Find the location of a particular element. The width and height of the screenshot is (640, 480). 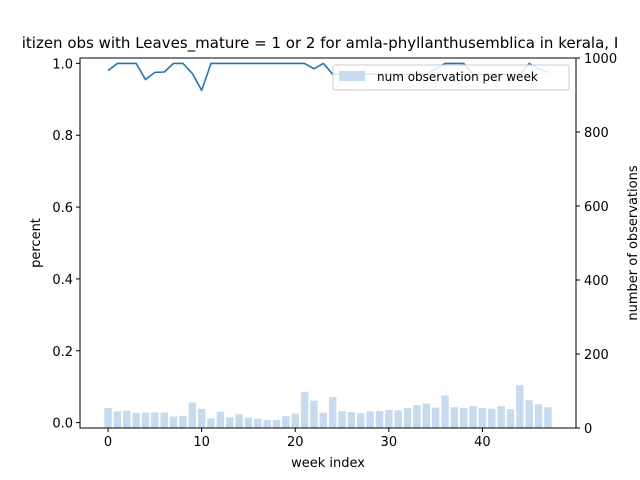

legend-swatch is located at coordinates (352, 76).